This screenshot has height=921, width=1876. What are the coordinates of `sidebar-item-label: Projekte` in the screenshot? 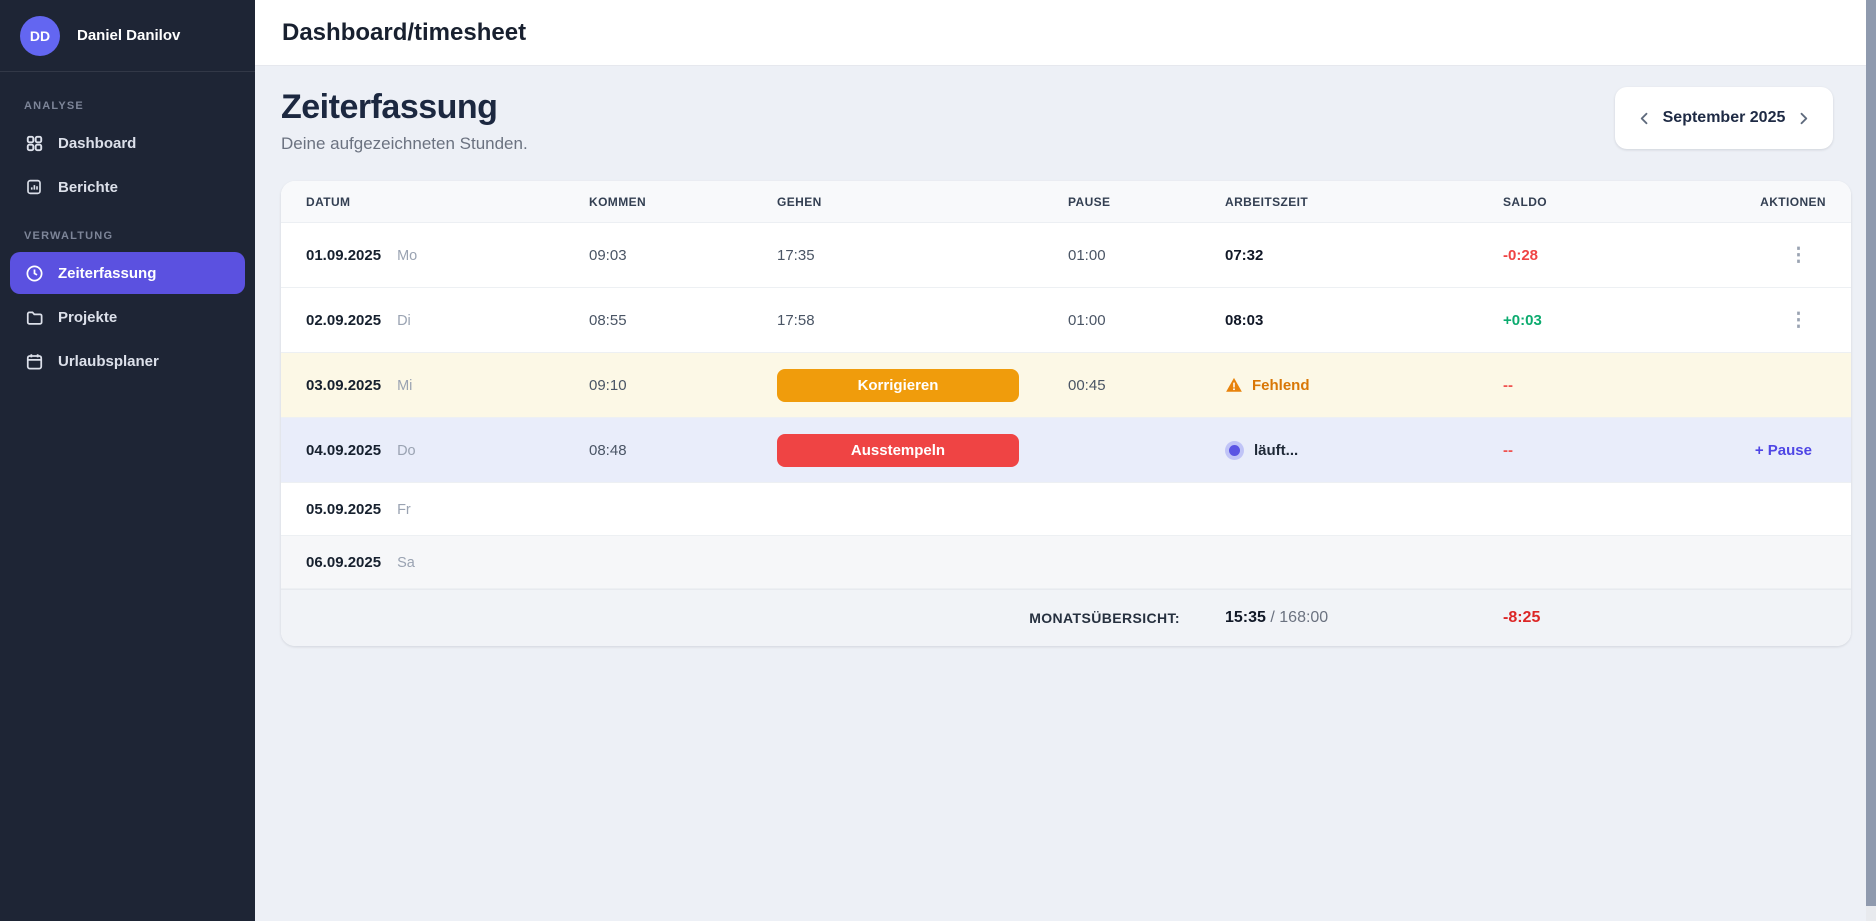 It's located at (88, 317).